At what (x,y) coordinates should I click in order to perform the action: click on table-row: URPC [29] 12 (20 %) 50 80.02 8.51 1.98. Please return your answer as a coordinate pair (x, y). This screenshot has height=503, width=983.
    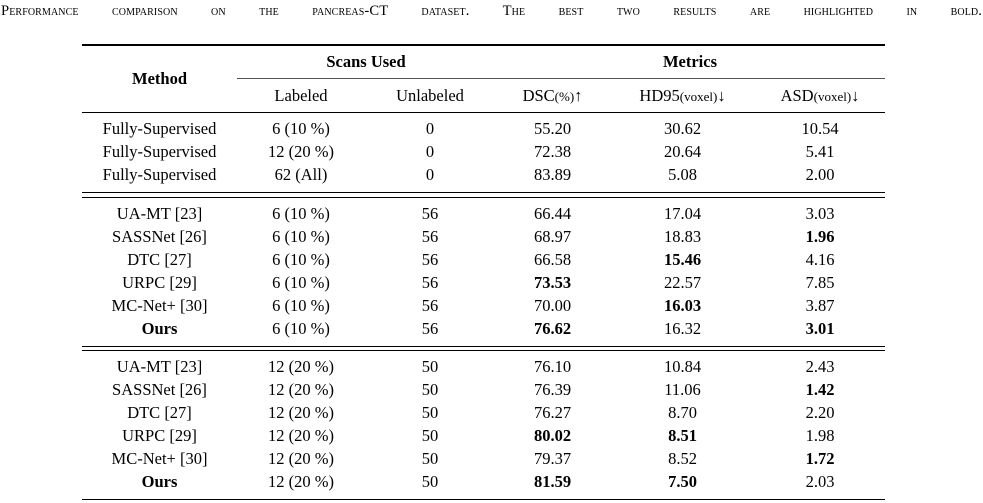
    Looking at the image, I should click on (483, 436).